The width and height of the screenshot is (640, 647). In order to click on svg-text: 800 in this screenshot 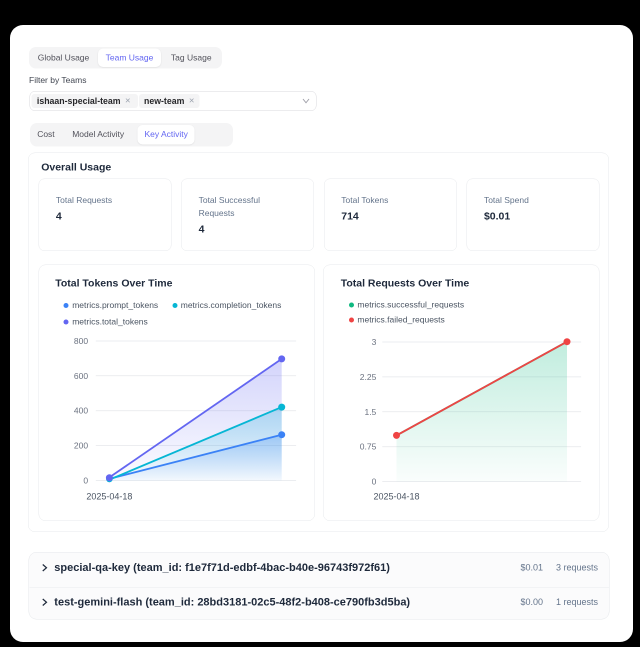, I will do `click(81, 341)`.